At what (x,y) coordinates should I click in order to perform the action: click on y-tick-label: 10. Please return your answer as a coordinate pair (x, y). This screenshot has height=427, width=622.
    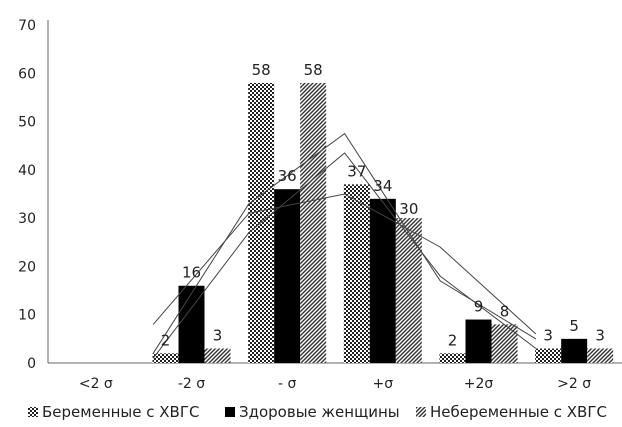
    Looking at the image, I should click on (27, 316).